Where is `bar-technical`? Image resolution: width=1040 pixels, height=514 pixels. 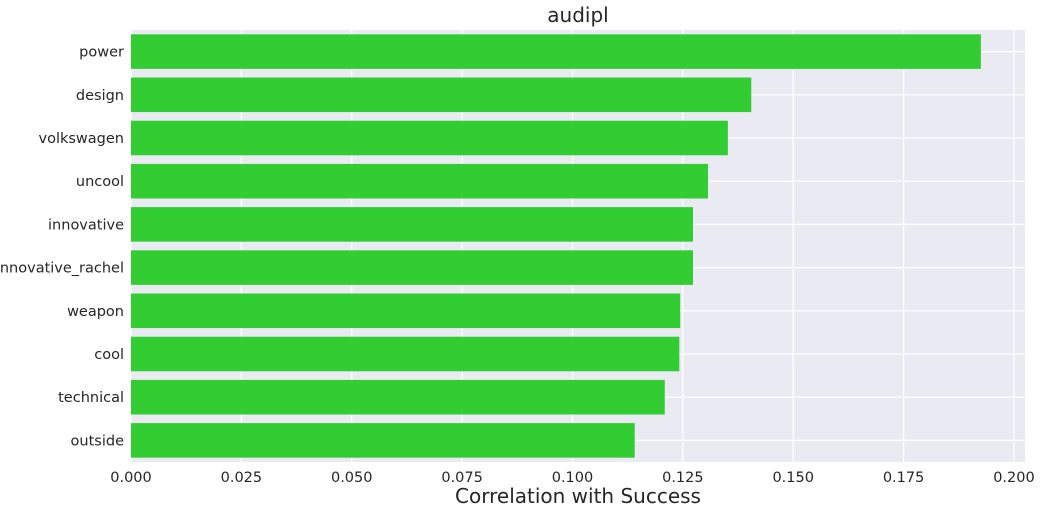
bar-technical is located at coordinates (398, 397).